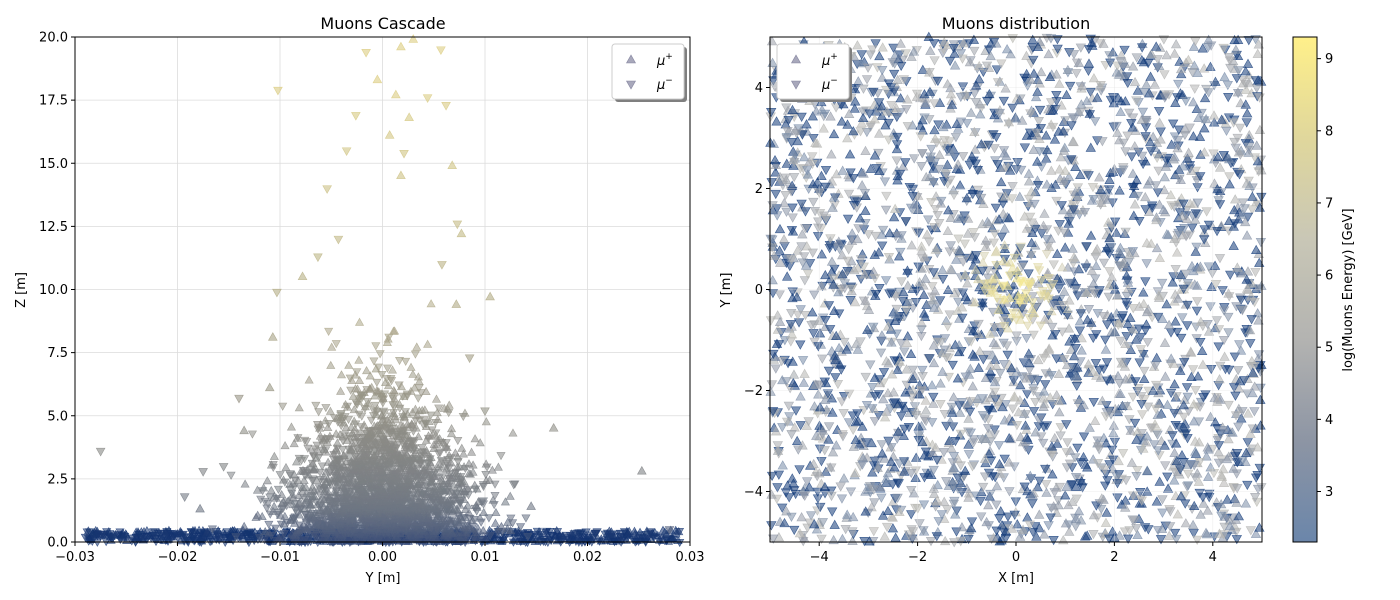 The height and width of the screenshot is (600, 1400). I want to click on x-tick-label: −0.03, so click(75, 557).